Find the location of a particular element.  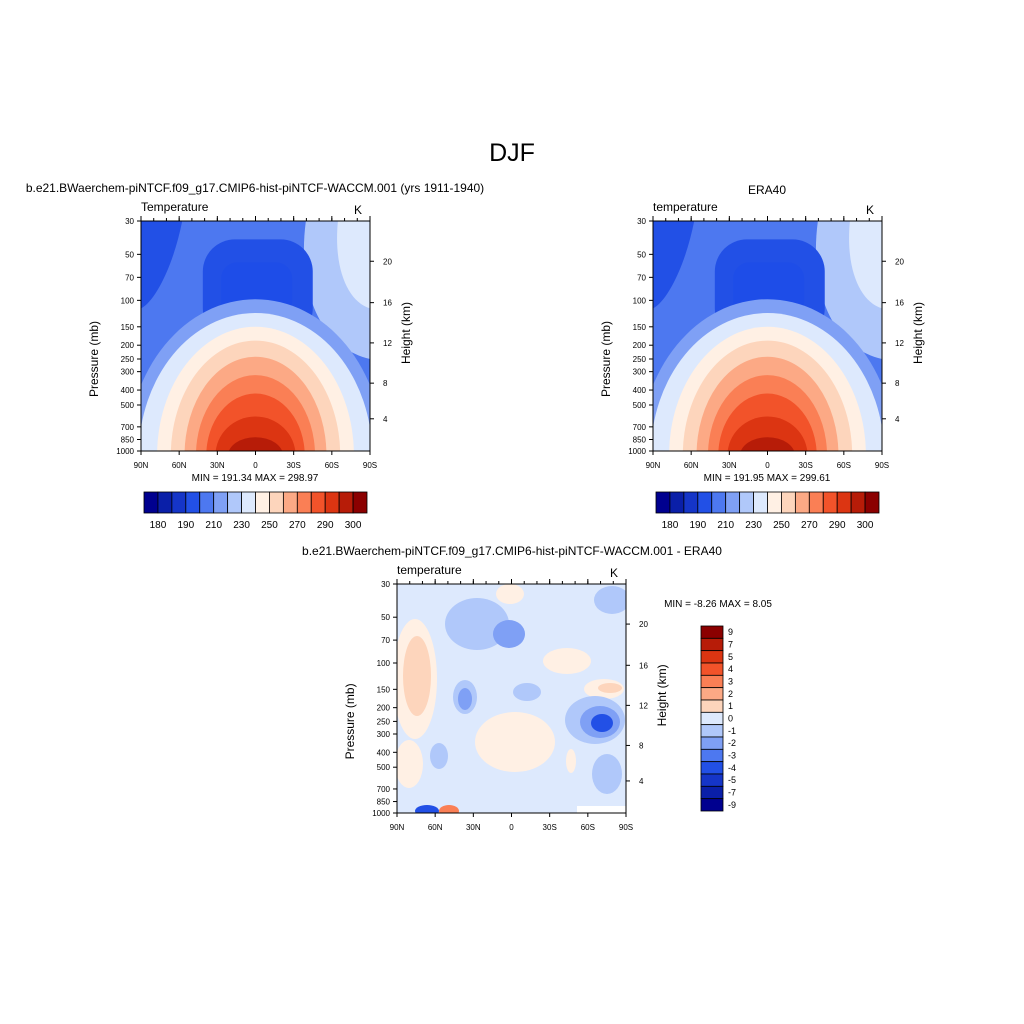

page-title: DJF is located at coordinates (512, 153).